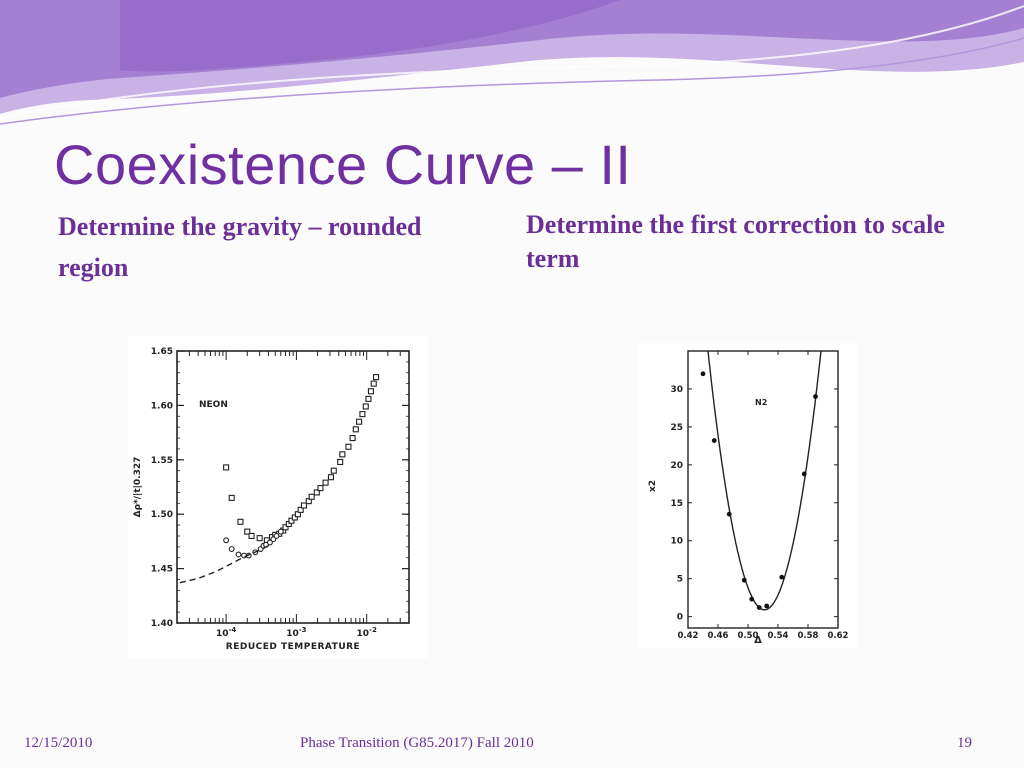  Describe the element at coordinates (162, 515) in the screenshot. I see `neon-y-tick-label: 1.50` at that location.